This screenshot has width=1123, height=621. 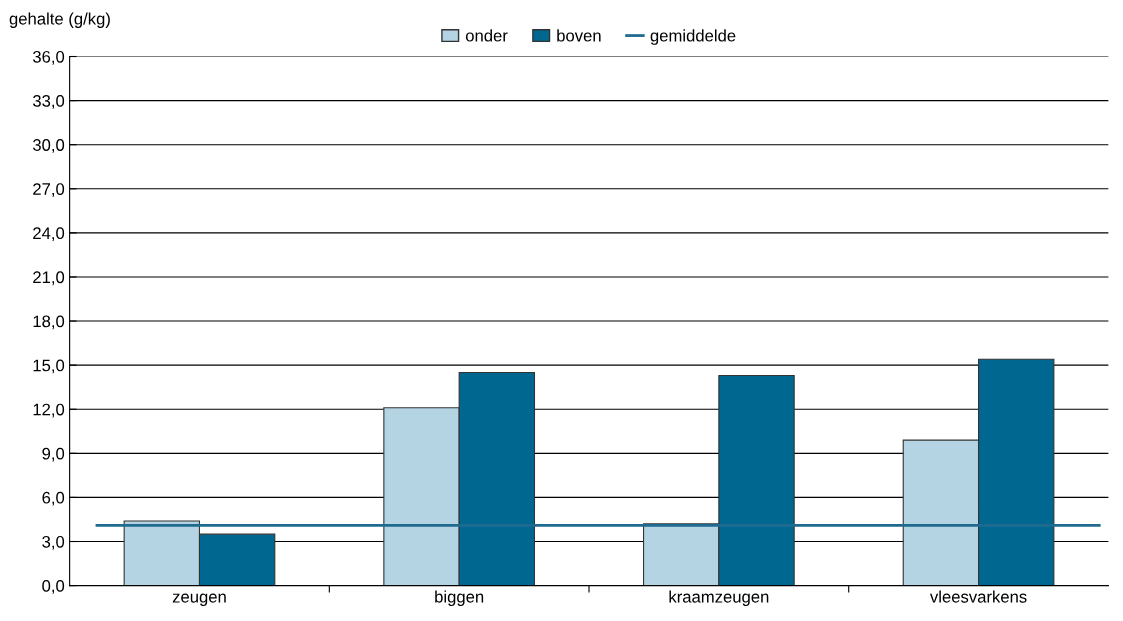 I want to click on y-tick-label: 36,0, so click(x=48, y=57).